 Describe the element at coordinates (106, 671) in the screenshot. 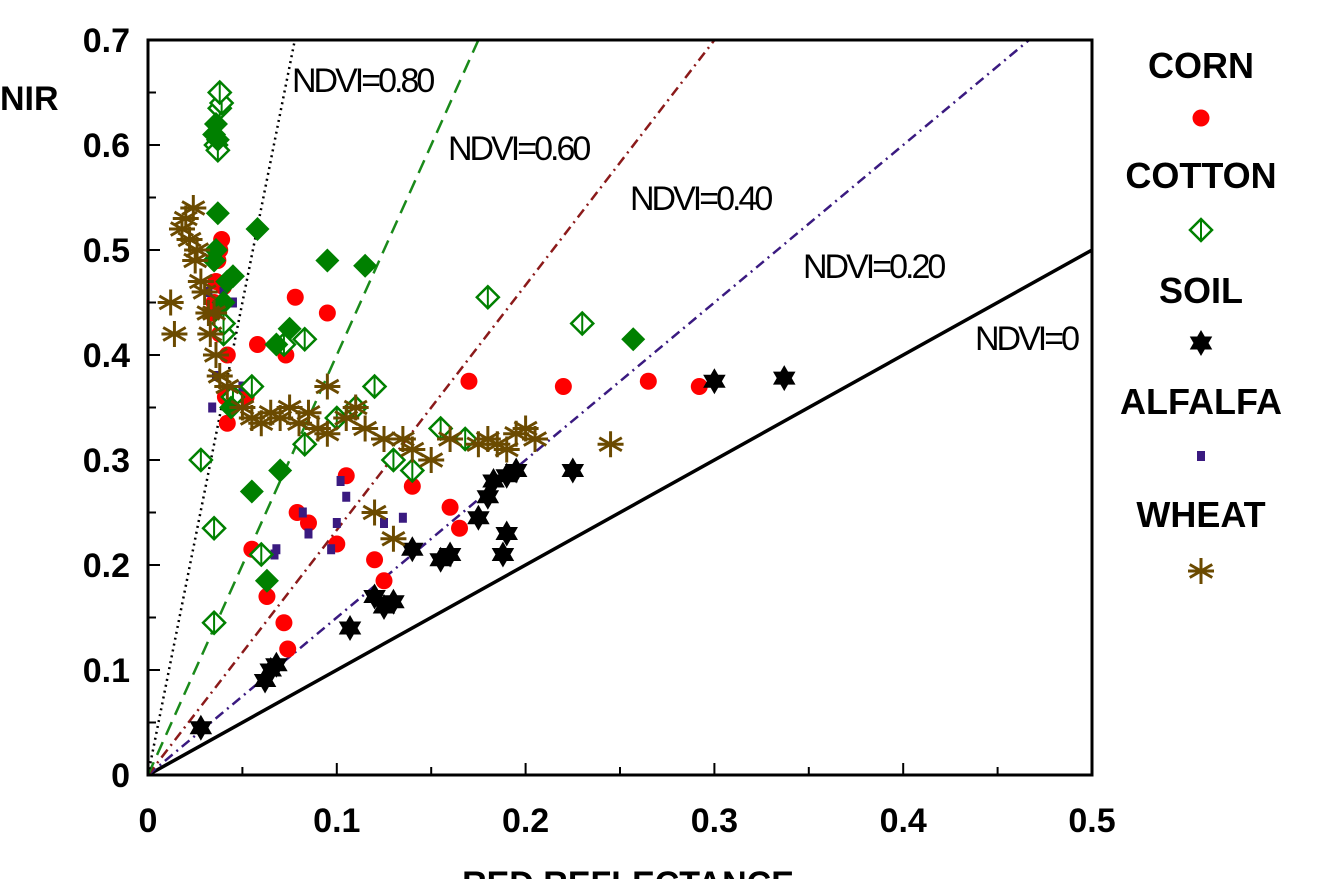

I see `y-tick-label: 0.1` at that location.